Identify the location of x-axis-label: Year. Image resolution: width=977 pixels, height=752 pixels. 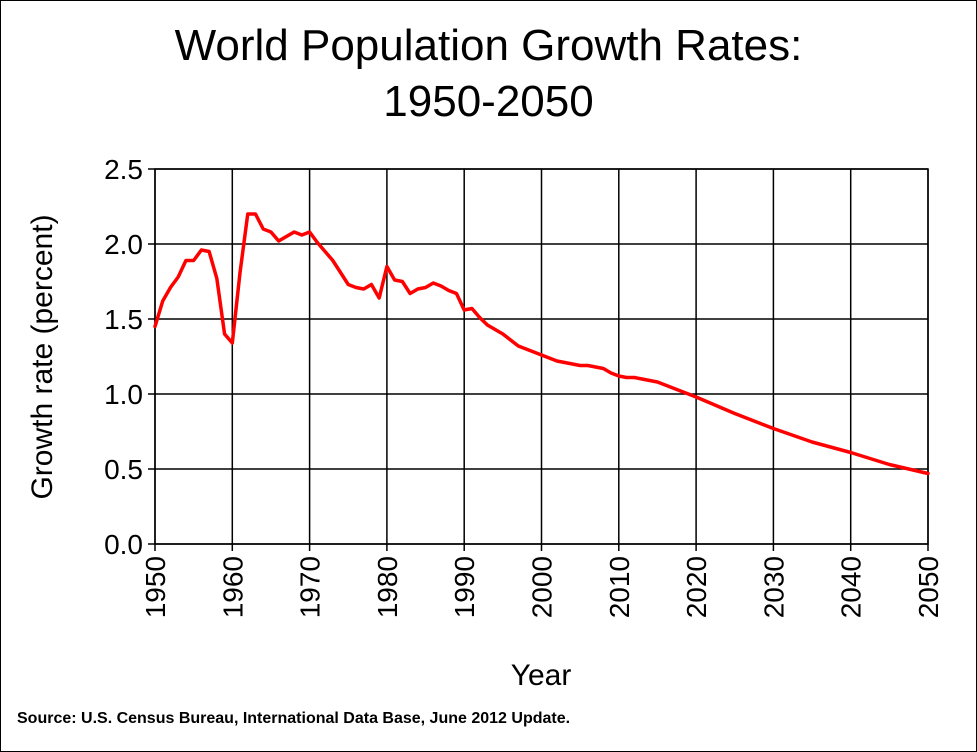
(541, 675).